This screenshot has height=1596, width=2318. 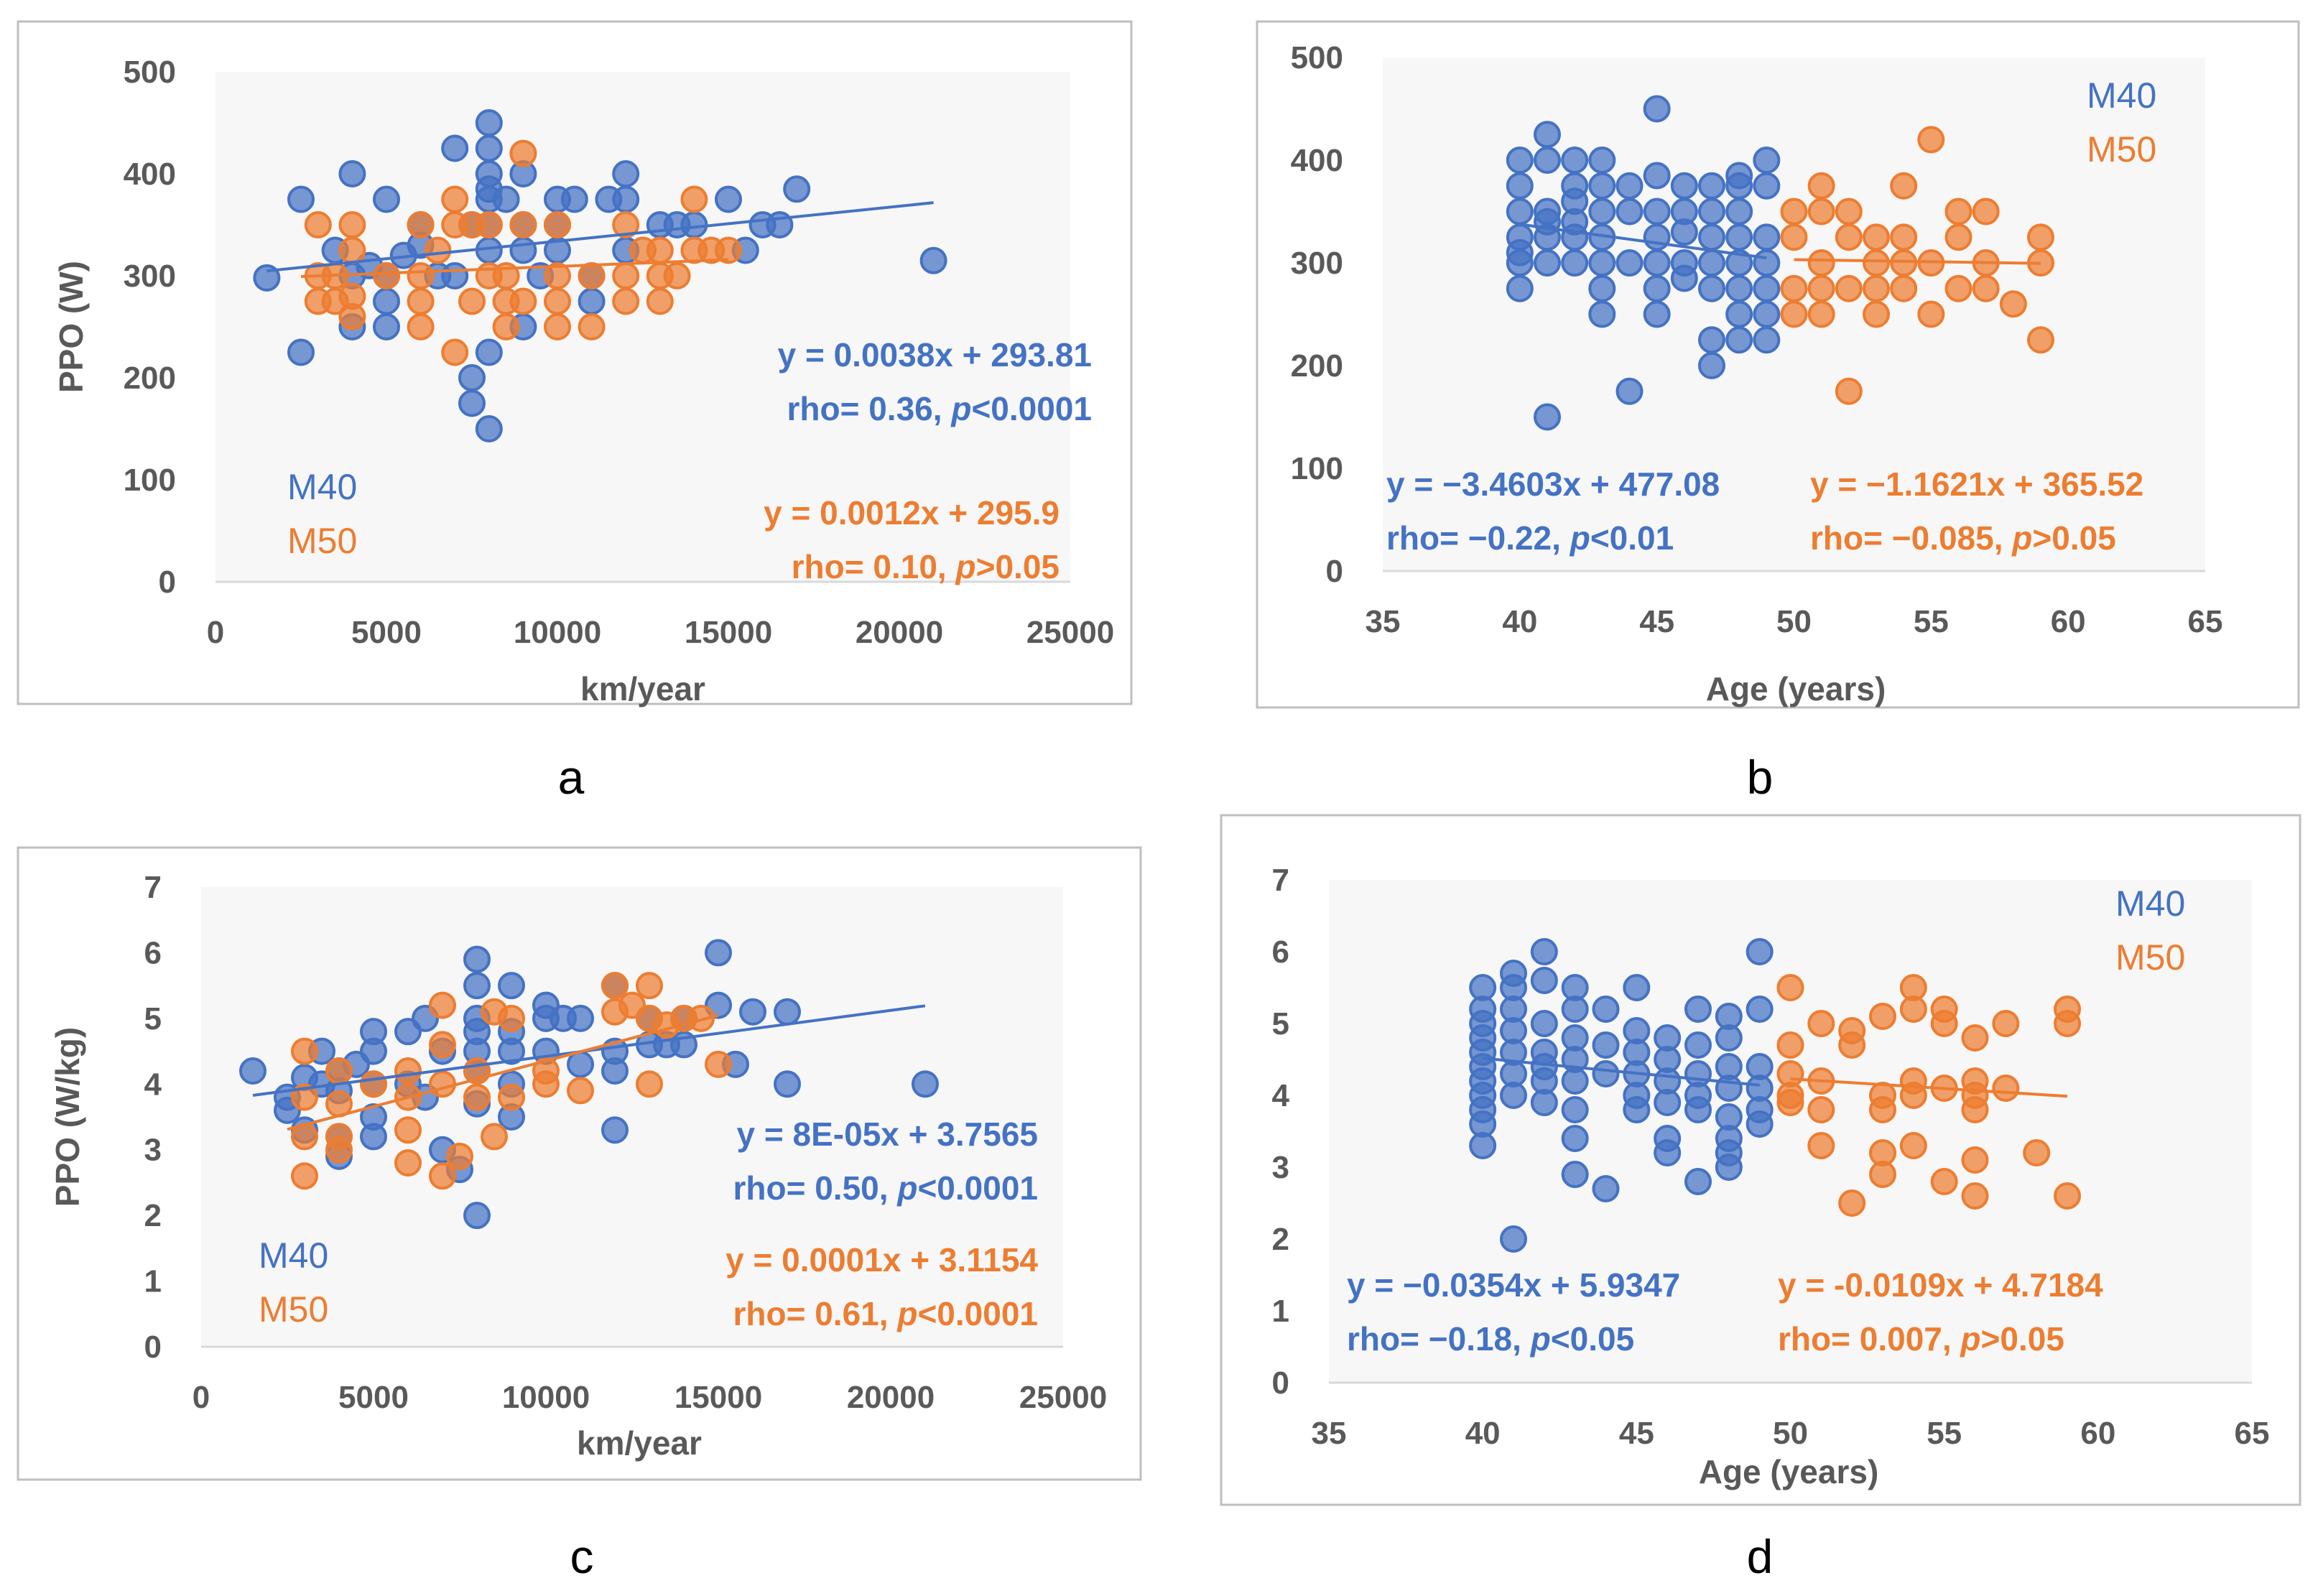 What do you see at coordinates (632, 1117) in the screenshot?
I see `plot-area` at bounding box center [632, 1117].